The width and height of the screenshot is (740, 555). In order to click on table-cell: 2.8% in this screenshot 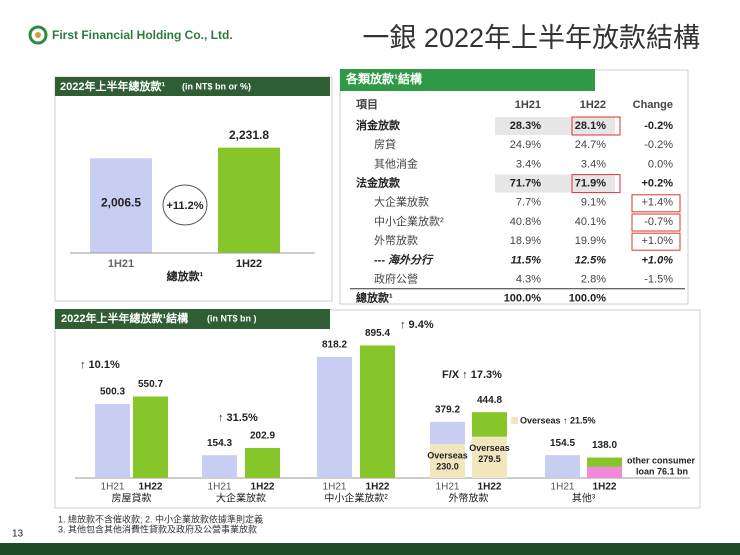, I will do `click(593, 280)`.